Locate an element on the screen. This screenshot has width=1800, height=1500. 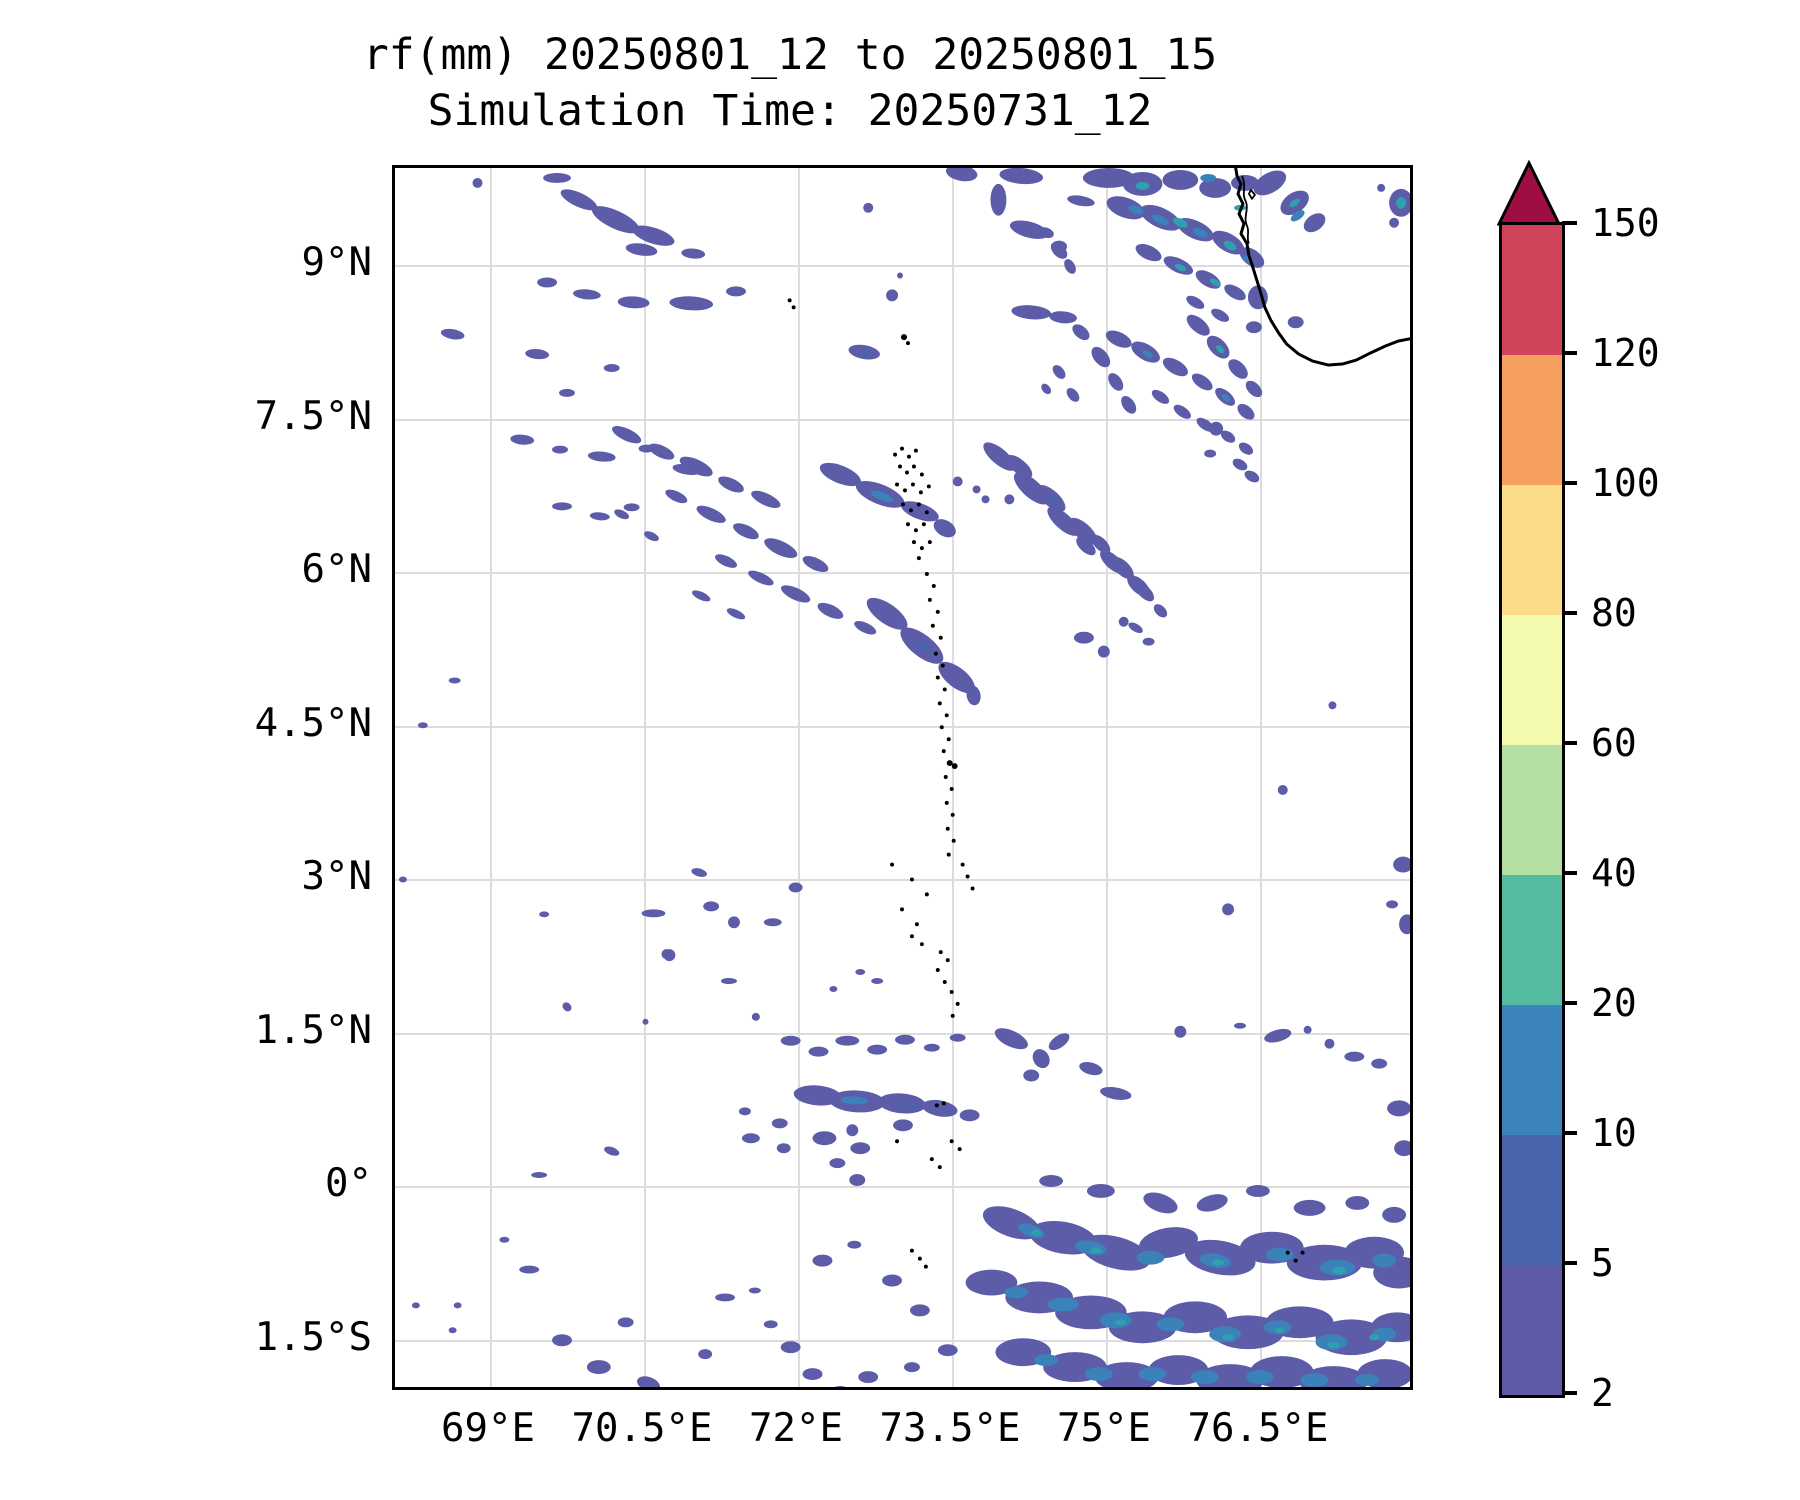
colorbar-over-arrow is located at coordinates (1529, 193).